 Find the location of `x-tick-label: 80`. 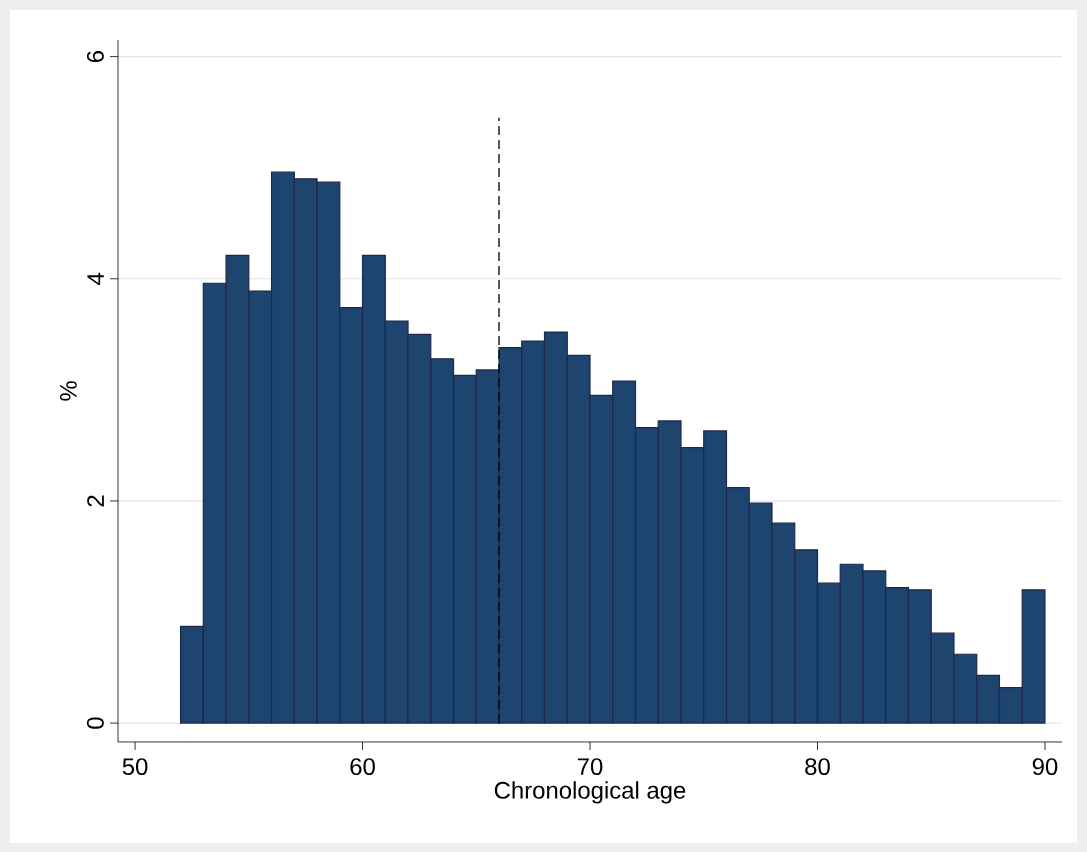

x-tick-label: 80 is located at coordinates (817, 767).